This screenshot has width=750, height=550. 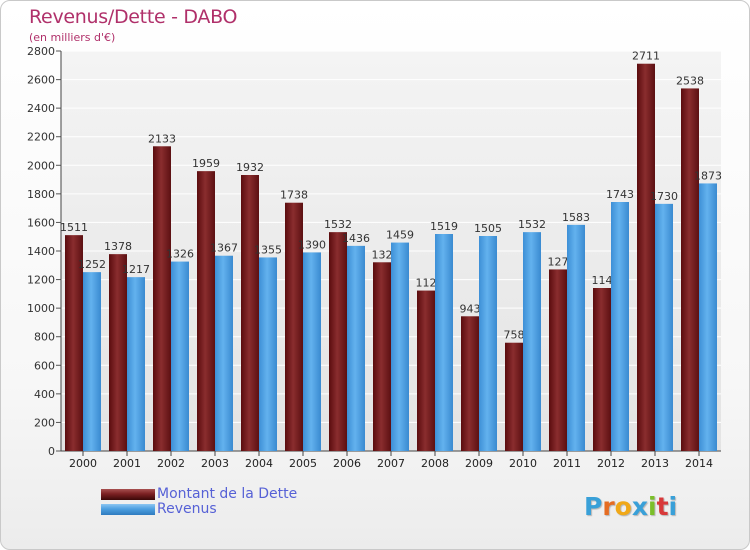 What do you see at coordinates (312, 244) in the screenshot?
I see `data-label-revenus: 1390` at bounding box center [312, 244].